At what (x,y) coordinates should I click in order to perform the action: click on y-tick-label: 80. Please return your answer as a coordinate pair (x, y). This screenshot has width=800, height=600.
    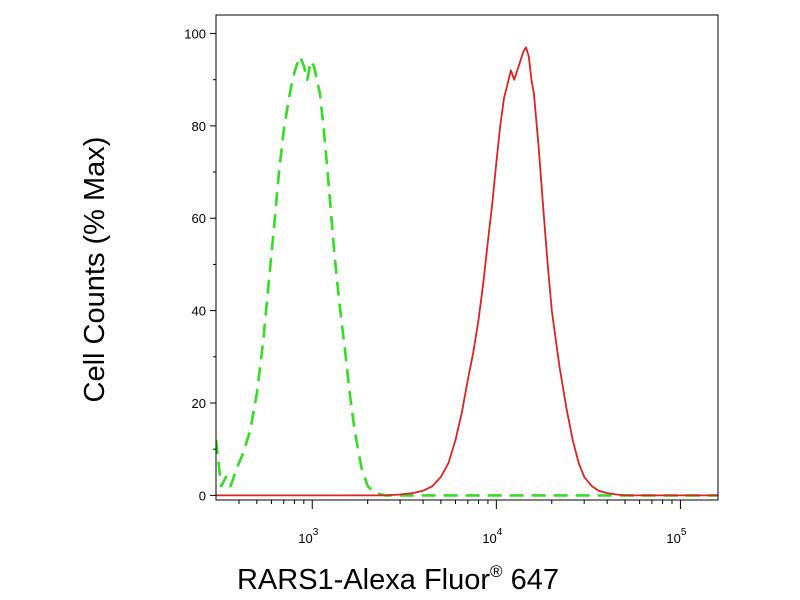
    Looking at the image, I should click on (199, 126).